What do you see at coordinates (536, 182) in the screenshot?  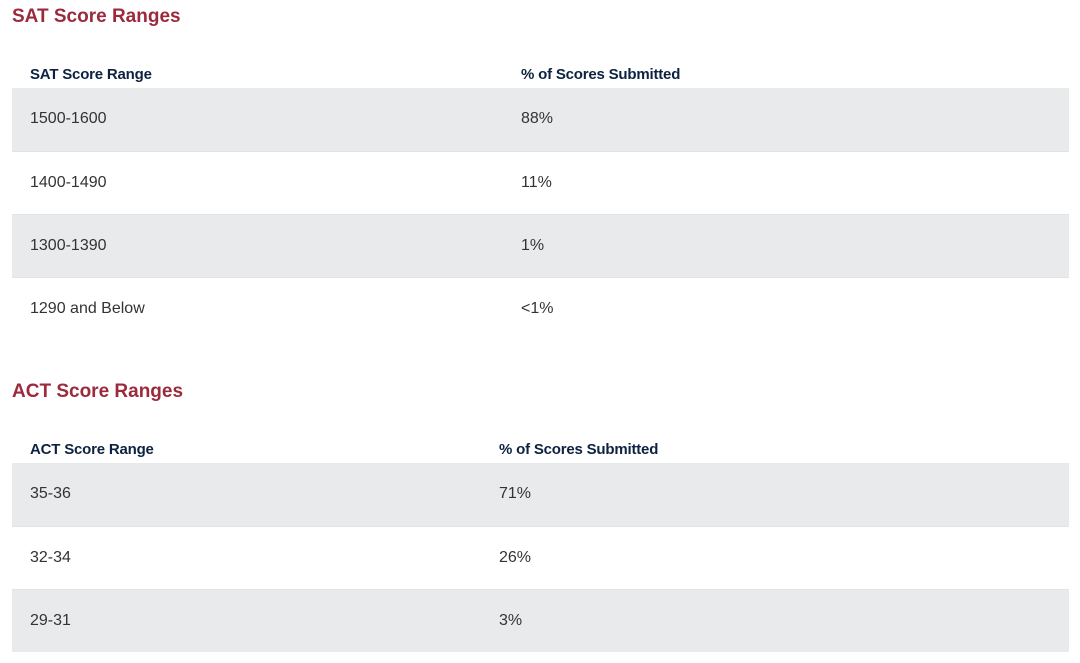 I see `percent-cell: 11%` at bounding box center [536, 182].